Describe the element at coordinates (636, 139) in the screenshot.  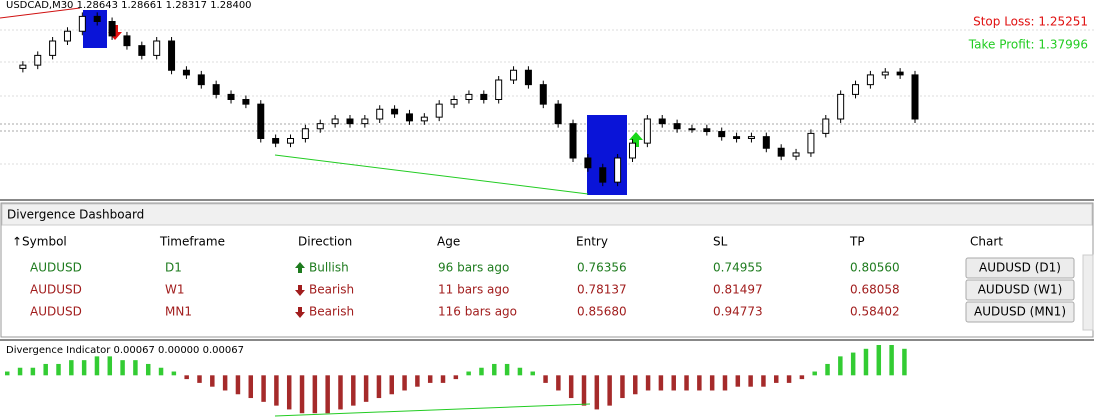
I see `buy-arrow` at that location.